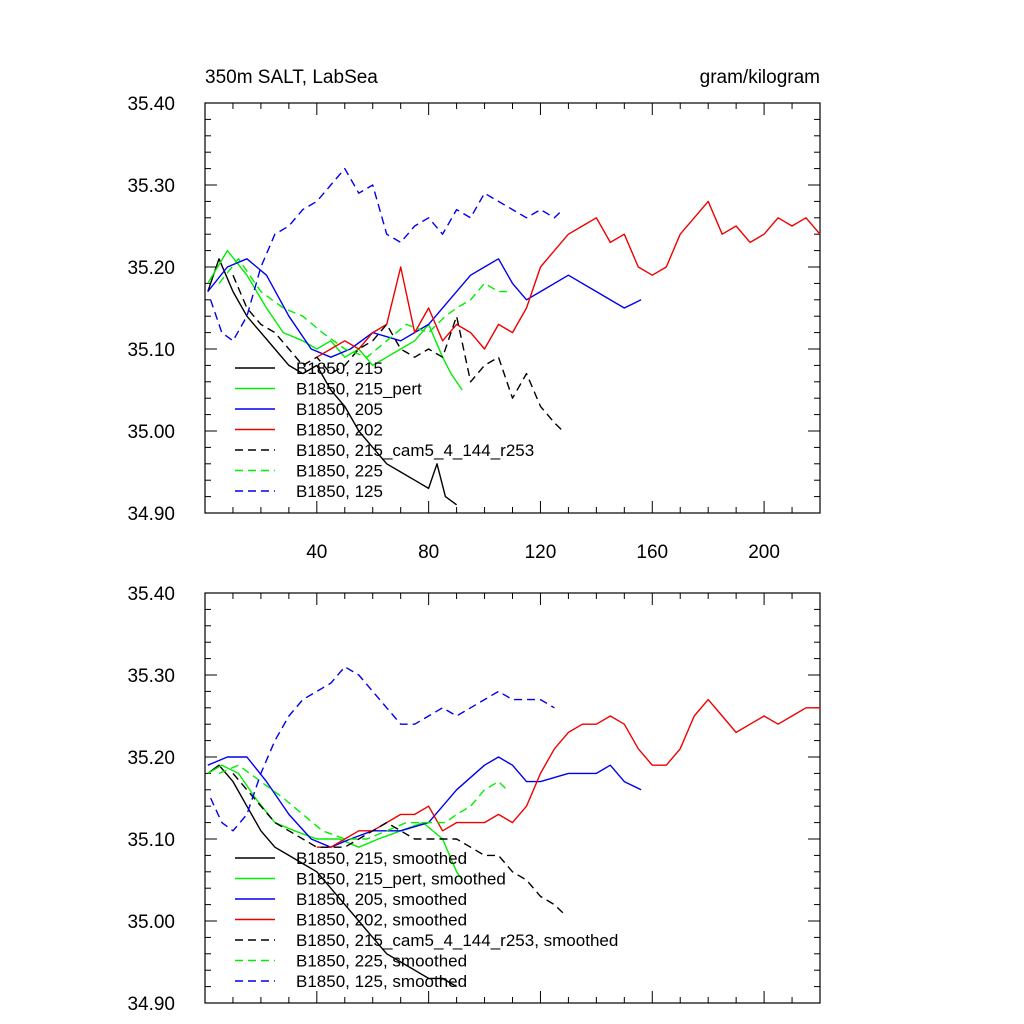  What do you see at coordinates (339, 491) in the screenshot?
I see `legend-entry: B1850, 125` at bounding box center [339, 491].